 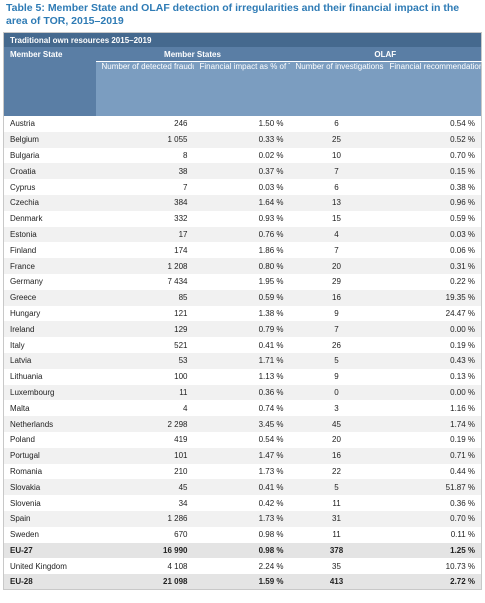 I want to click on financial-impact: 0.80 %, so click(x=241, y=266).